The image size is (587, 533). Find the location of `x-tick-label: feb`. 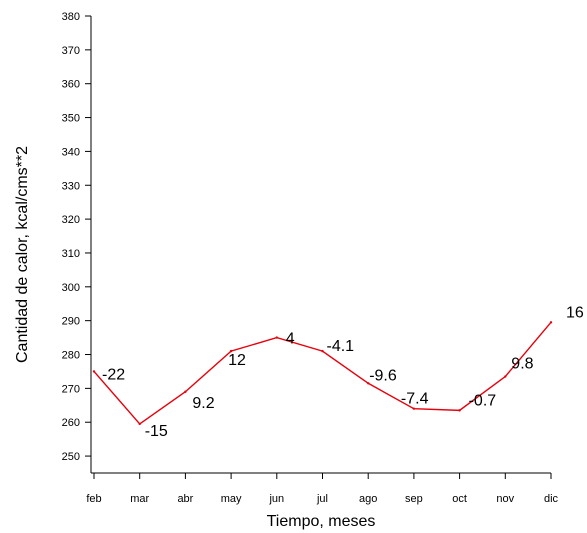

x-tick-label: feb is located at coordinates (93, 499).